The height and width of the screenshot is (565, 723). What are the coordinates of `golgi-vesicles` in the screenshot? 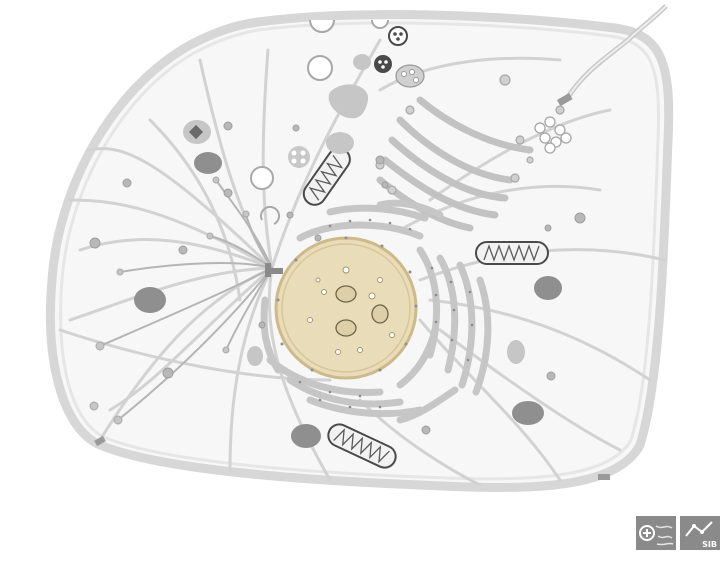 It's located at (470, 134).